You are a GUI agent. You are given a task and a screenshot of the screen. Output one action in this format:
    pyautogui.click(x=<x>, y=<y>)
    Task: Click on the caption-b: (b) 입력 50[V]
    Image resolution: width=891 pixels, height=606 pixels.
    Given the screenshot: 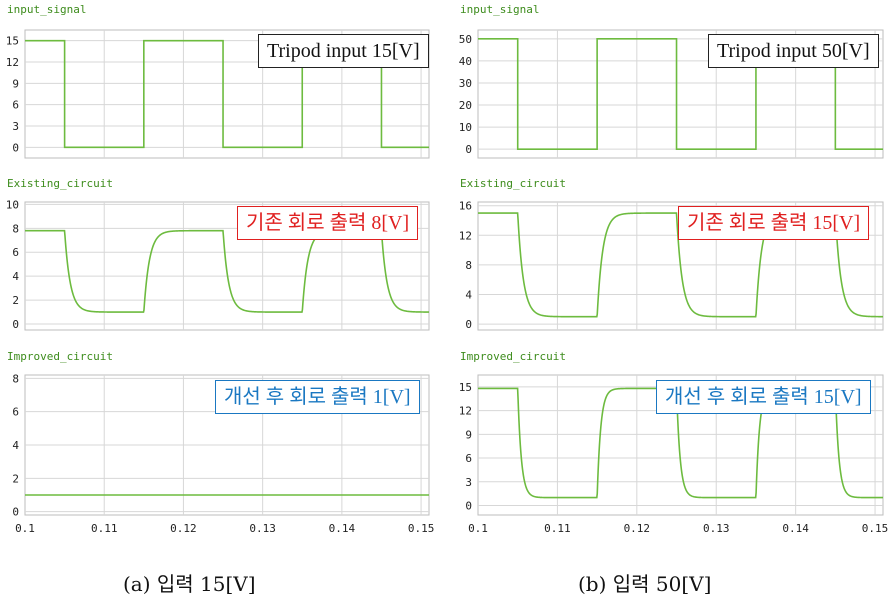 What is the action you would take?
    pyautogui.click(x=645, y=584)
    